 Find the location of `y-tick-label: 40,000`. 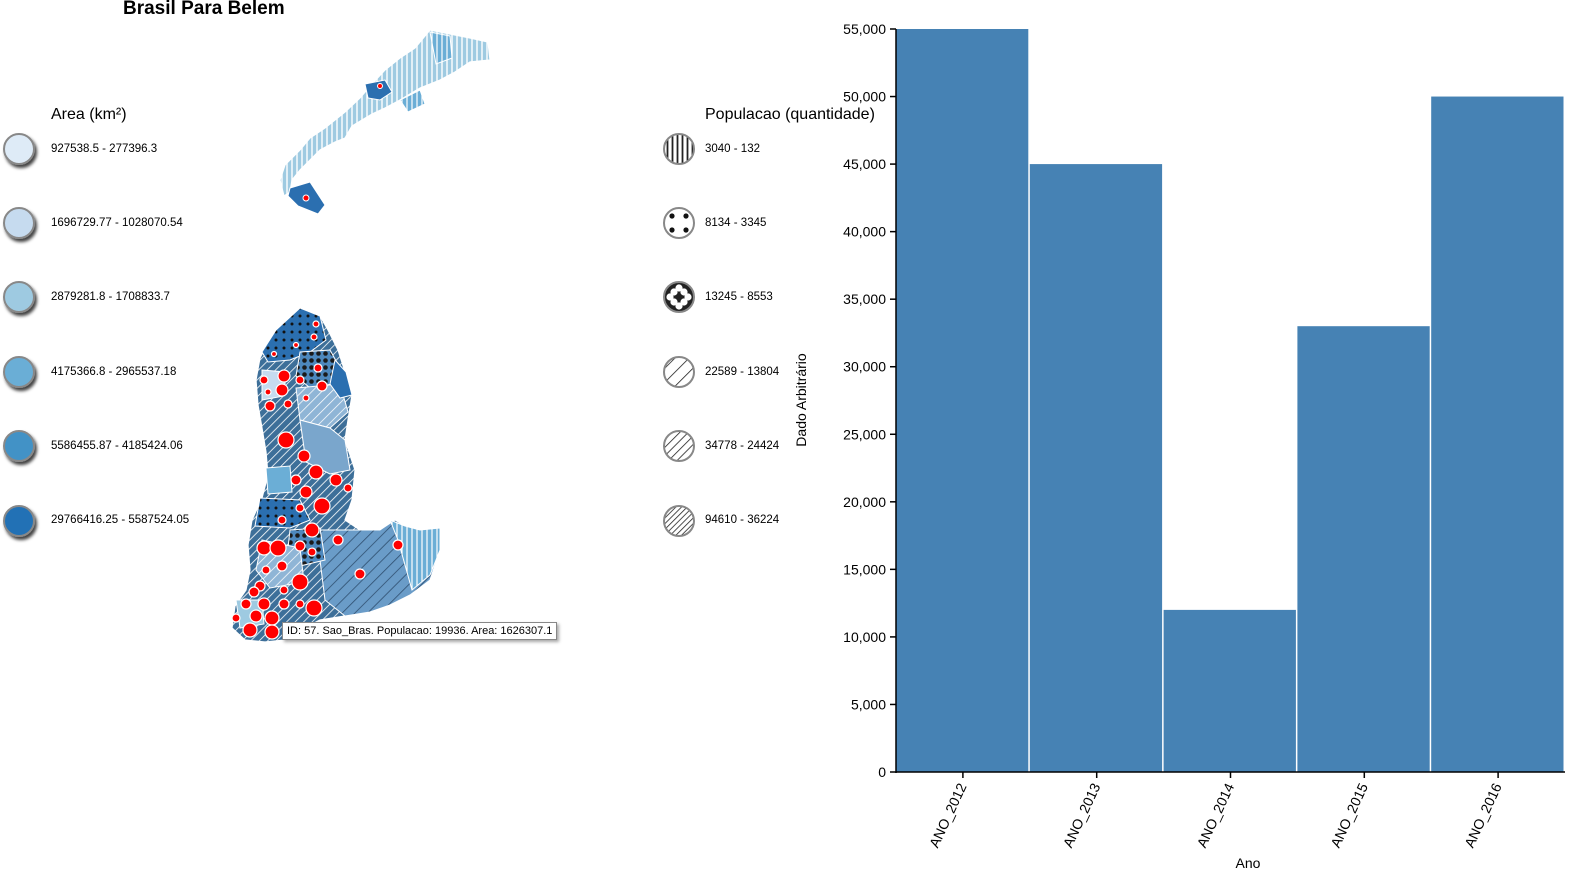

y-tick-label: 40,000 is located at coordinates (864, 232).